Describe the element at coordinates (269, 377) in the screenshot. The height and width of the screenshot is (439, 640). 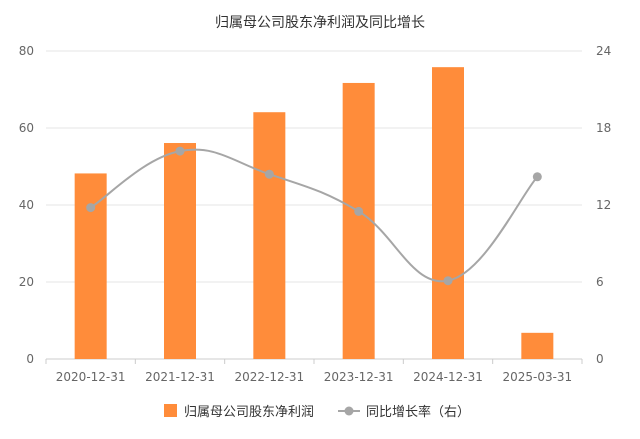
I see `x-tick-label: 2022-12-31` at that location.